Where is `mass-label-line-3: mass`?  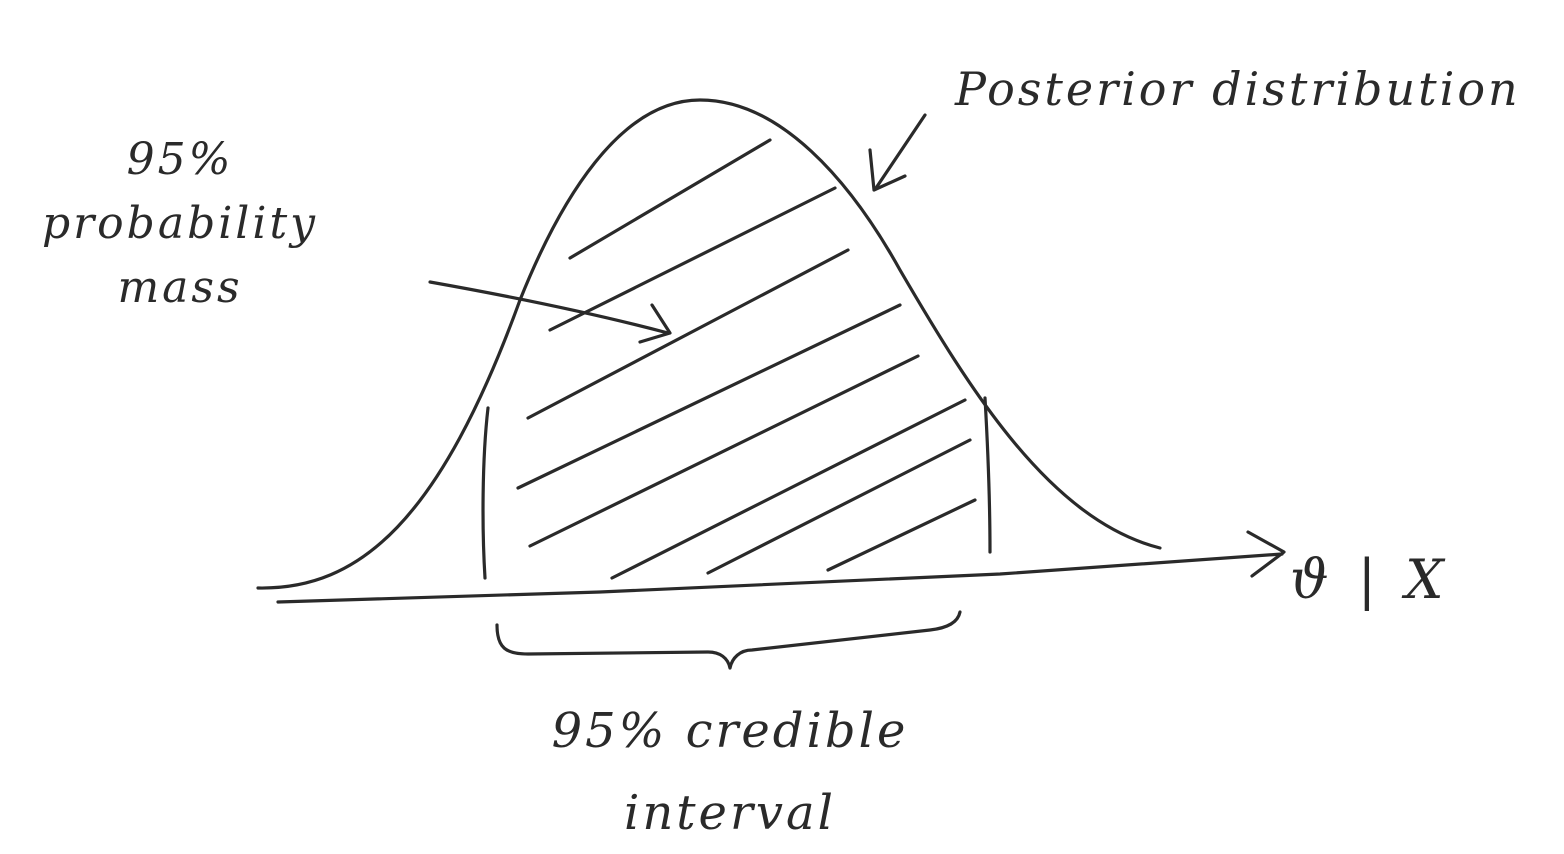 mass-label-line-3: mass is located at coordinates (180, 287).